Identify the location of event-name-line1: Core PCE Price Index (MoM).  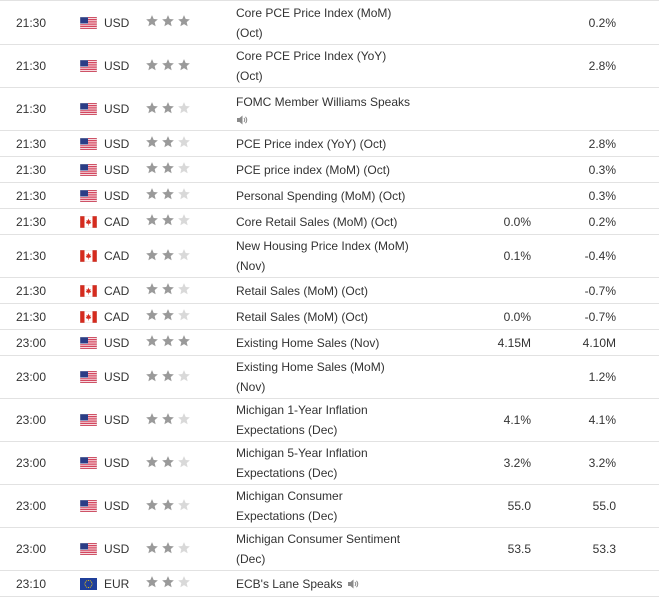
(314, 12).